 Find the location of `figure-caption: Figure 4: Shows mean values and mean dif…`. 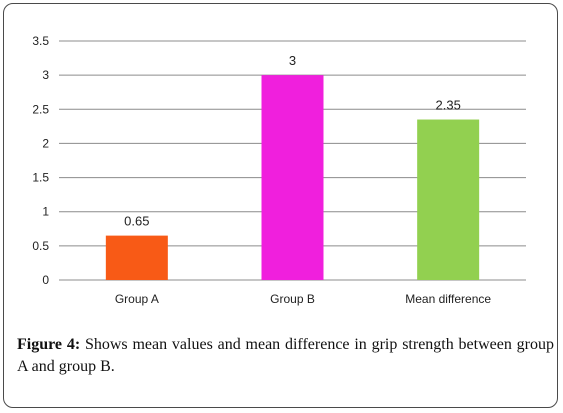

figure-caption: Figure 4: Shows mean values and mean dif… is located at coordinates (285, 356).